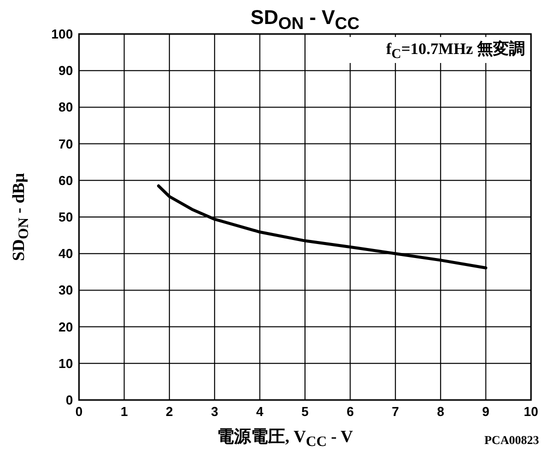 This screenshot has width=546, height=457. What do you see at coordinates (305, 411) in the screenshot?
I see `x-tick-label: 5` at bounding box center [305, 411].